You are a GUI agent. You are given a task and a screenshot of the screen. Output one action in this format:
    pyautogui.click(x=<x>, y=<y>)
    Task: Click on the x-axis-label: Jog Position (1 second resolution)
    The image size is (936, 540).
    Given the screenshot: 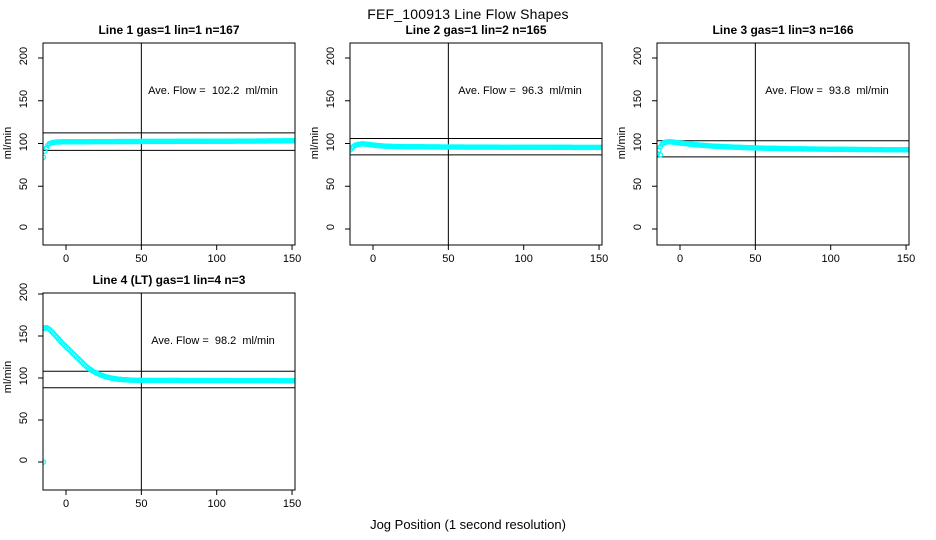 What is the action you would take?
    pyautogui.click(x=468, y=524)
    